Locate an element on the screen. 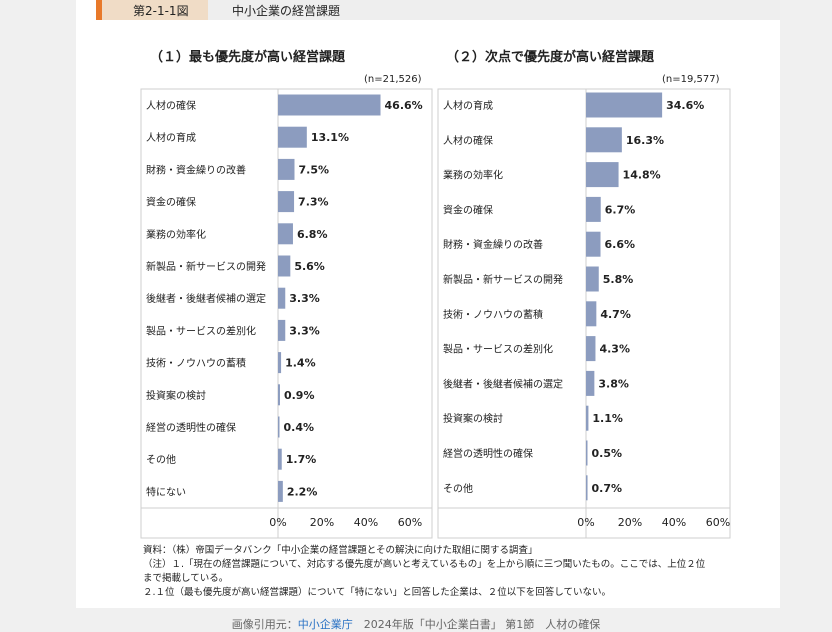  chart2-category-label: 後継者・後継者候補の選定 is located at coordinates (503, 383).